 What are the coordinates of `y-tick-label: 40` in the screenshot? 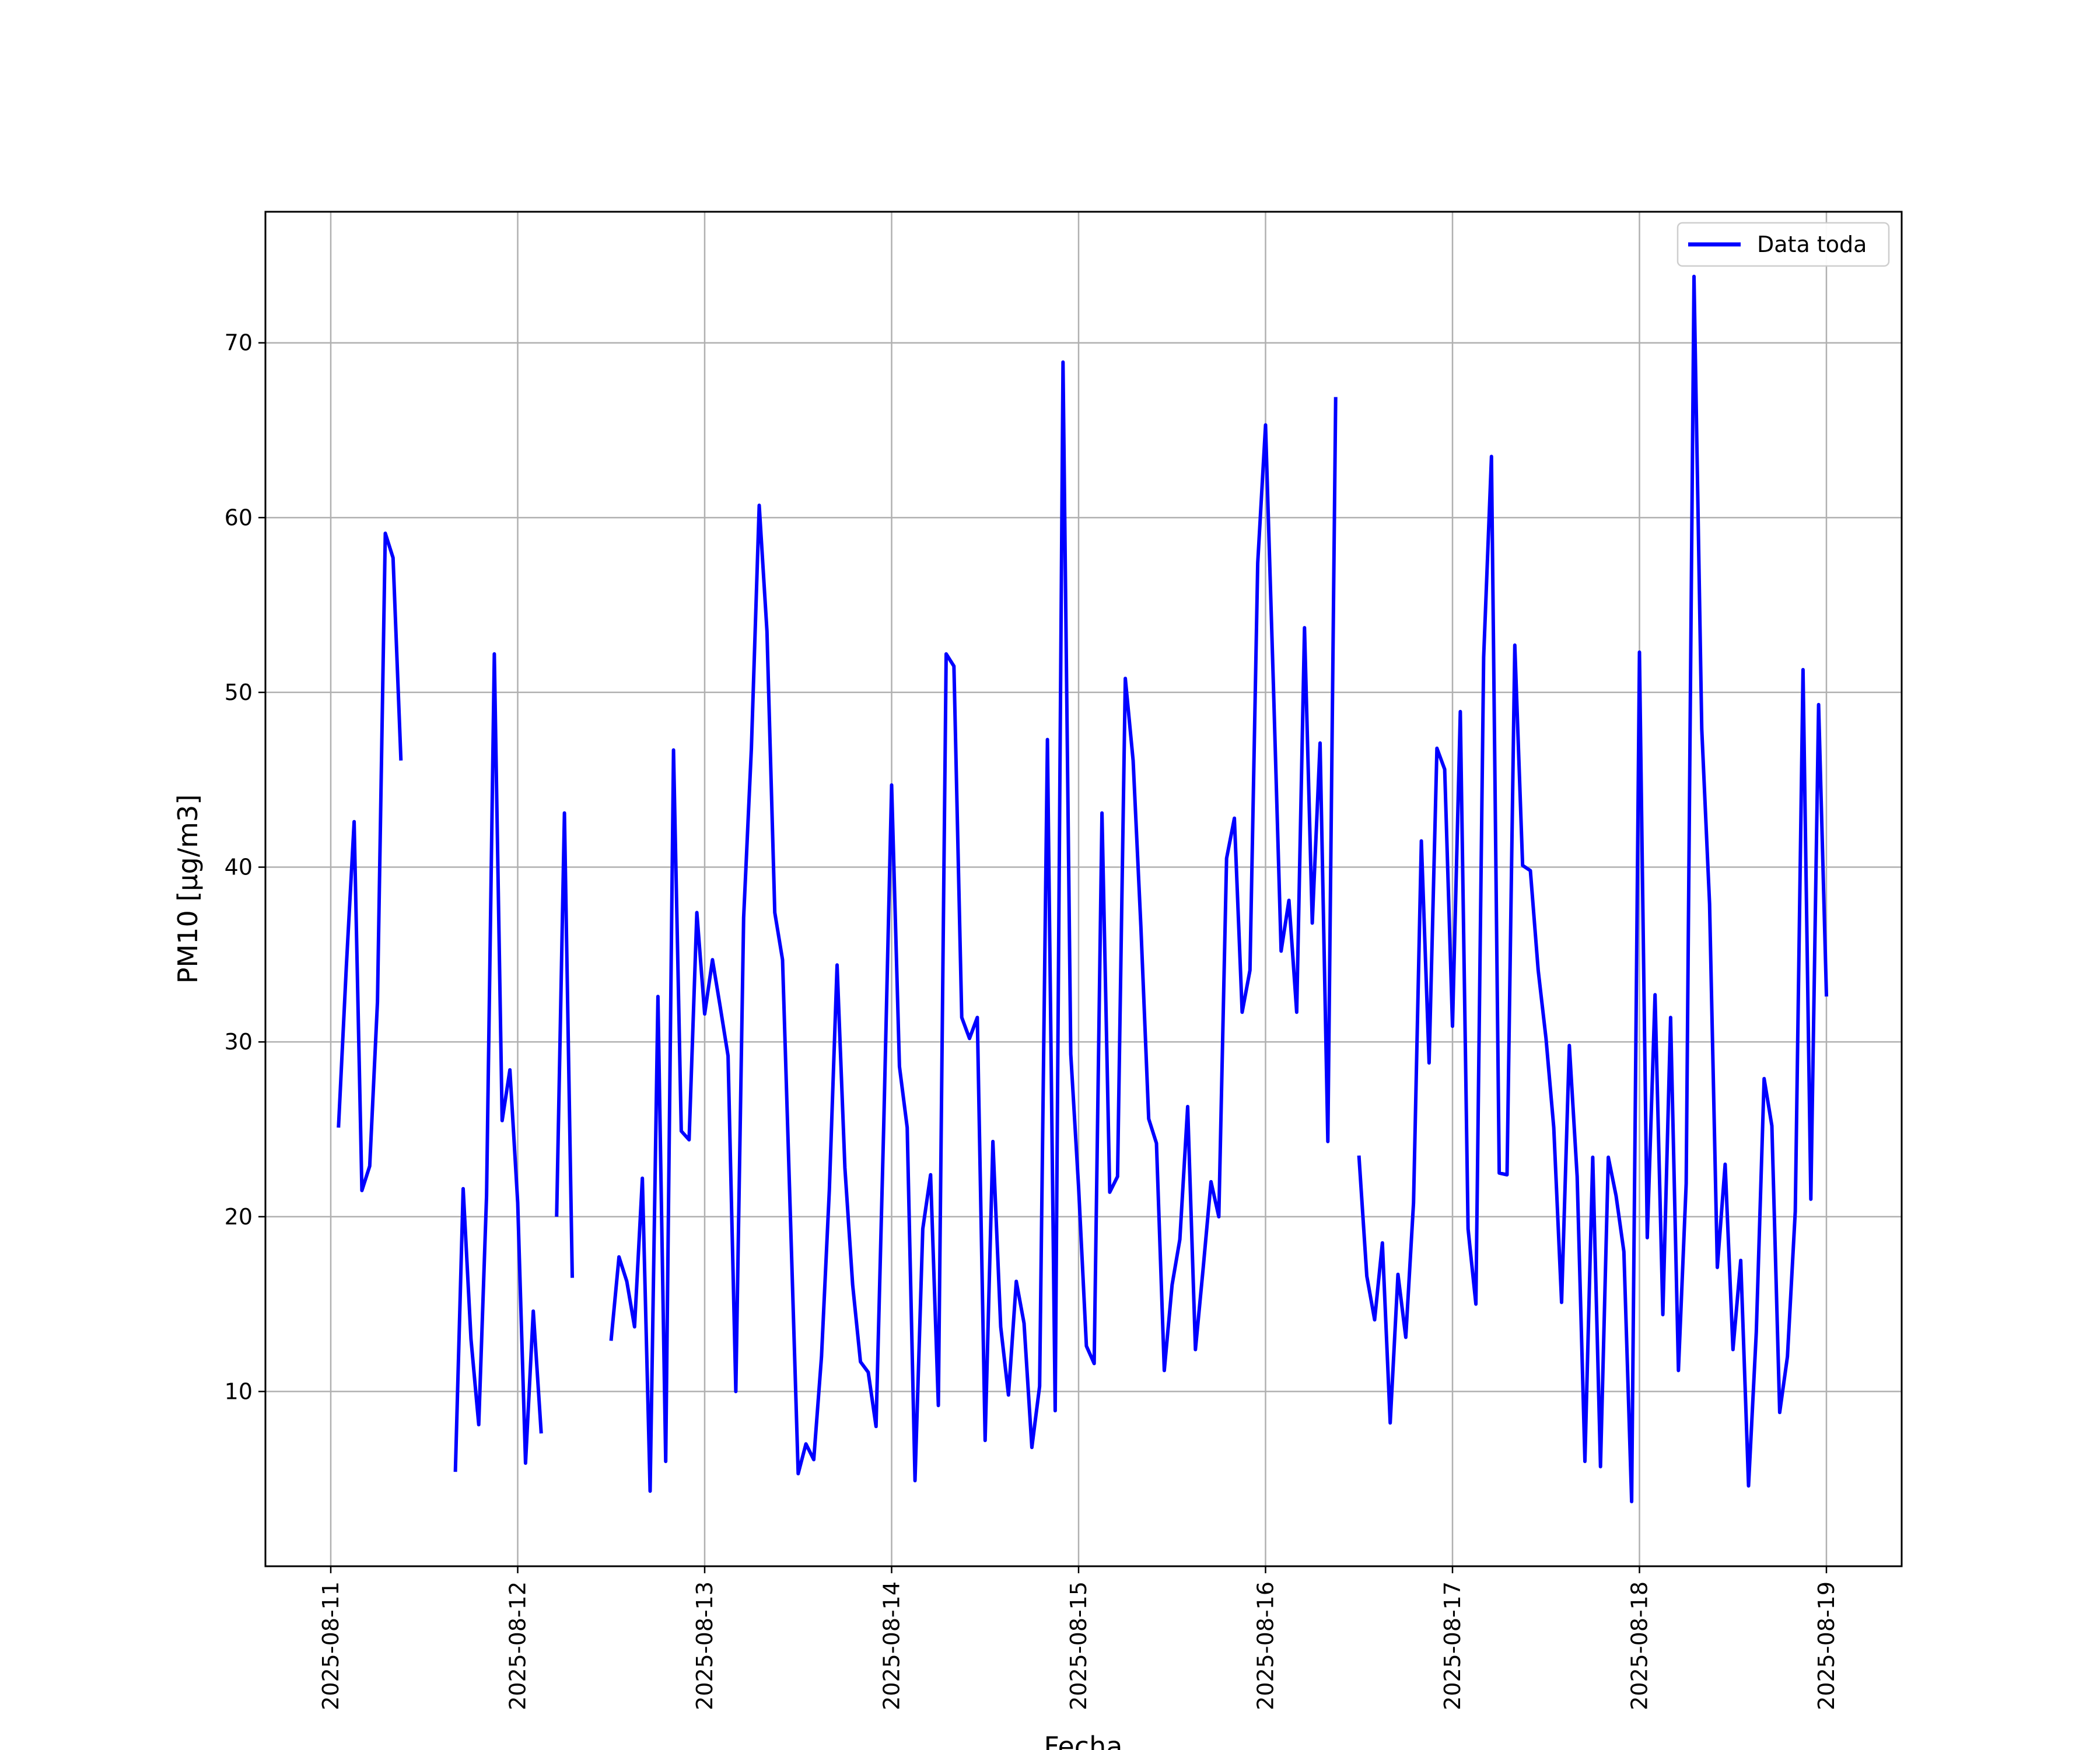 It's located at (239, 867).